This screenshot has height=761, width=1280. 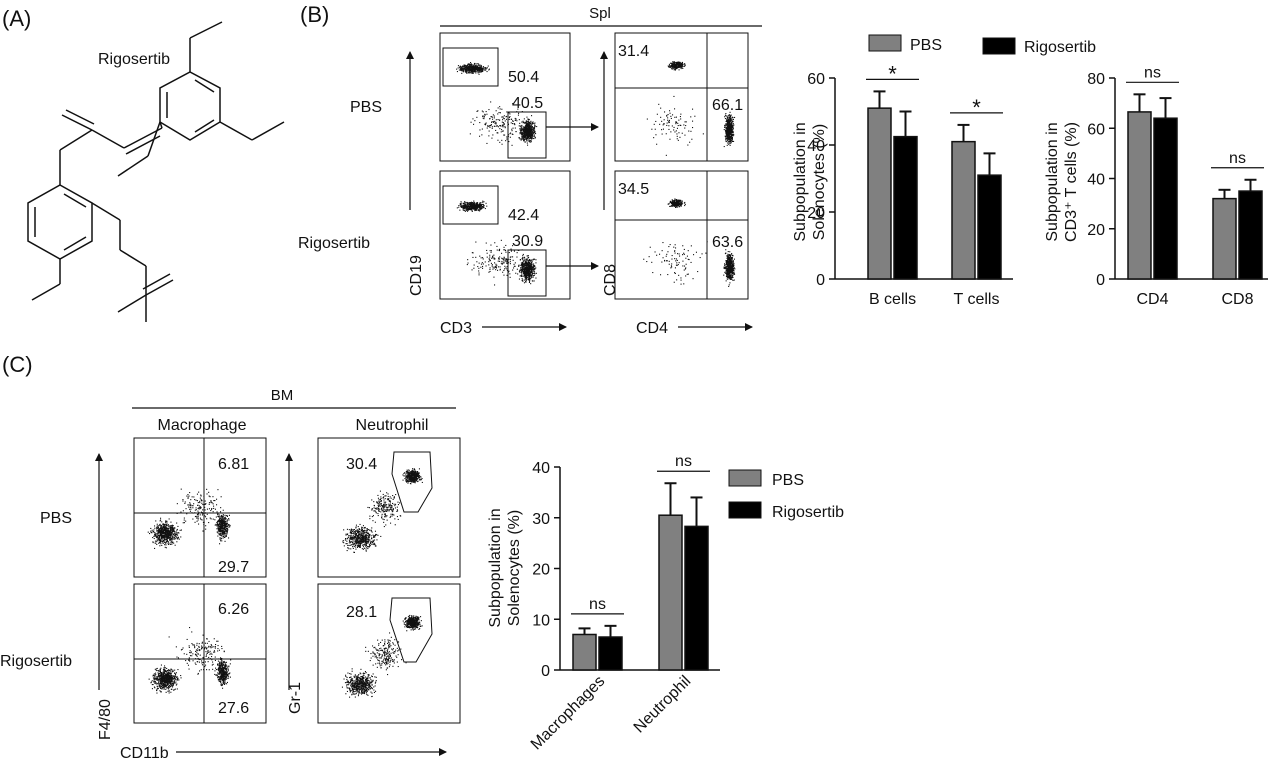 What do you see at coordinates (610, 280) in the screenshot?
I see `cd8-axis-label: CD8` at bounding box center [610, 280].